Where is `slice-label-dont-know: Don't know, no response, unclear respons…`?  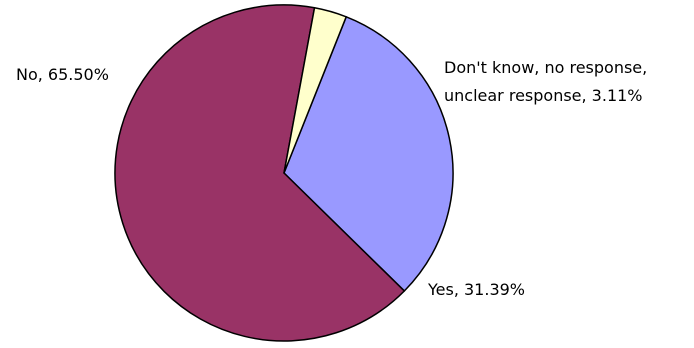
slice-label-dont-know: Don't know, no response, unclear respons… is located at coordinates (548, 81).